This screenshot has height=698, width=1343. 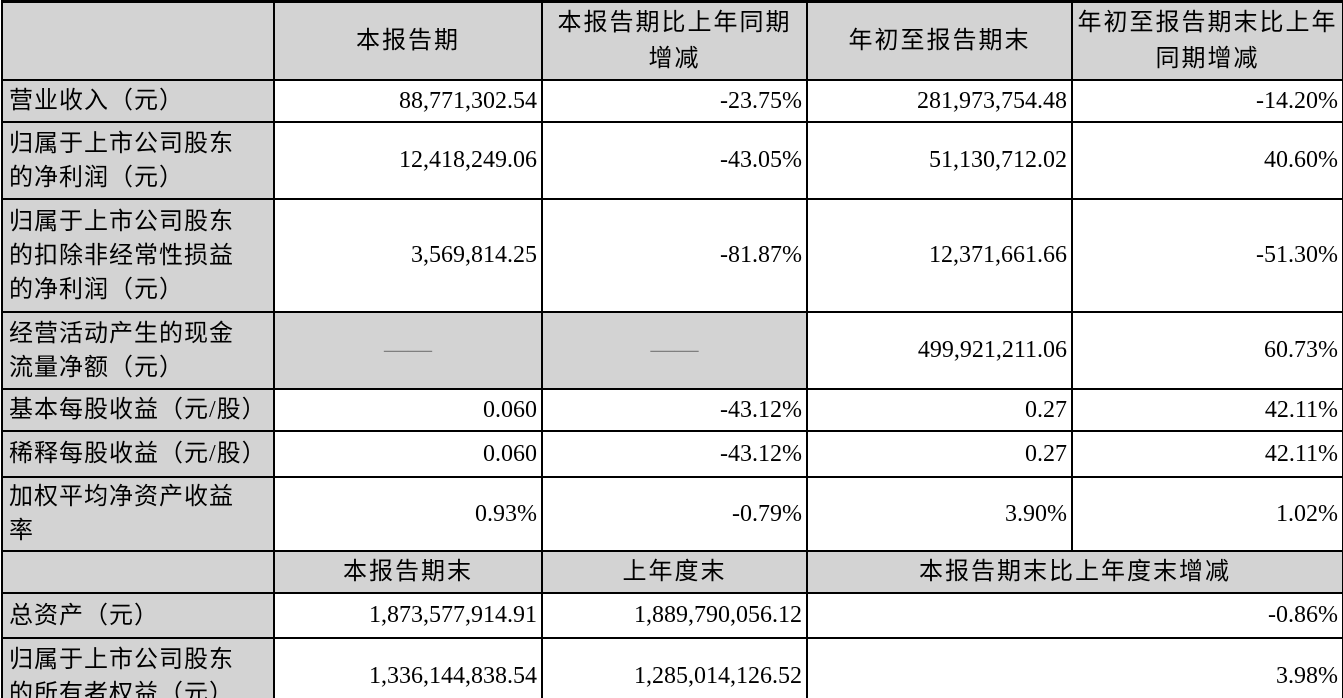 I want to click on row-label: 归属于上市公司股东的净利润（元）, so click(x=138, y=160).